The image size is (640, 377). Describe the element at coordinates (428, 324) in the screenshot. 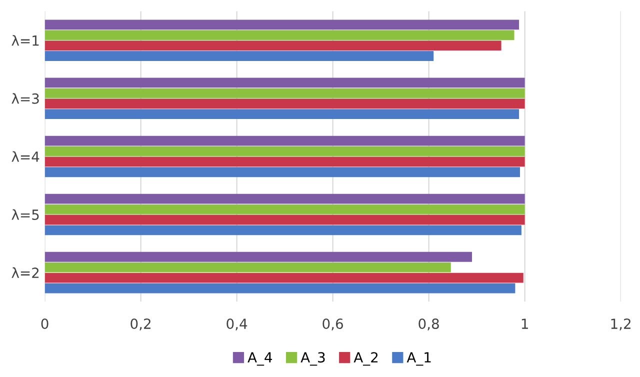

I see `x-tick-label: 0,8` at that location.